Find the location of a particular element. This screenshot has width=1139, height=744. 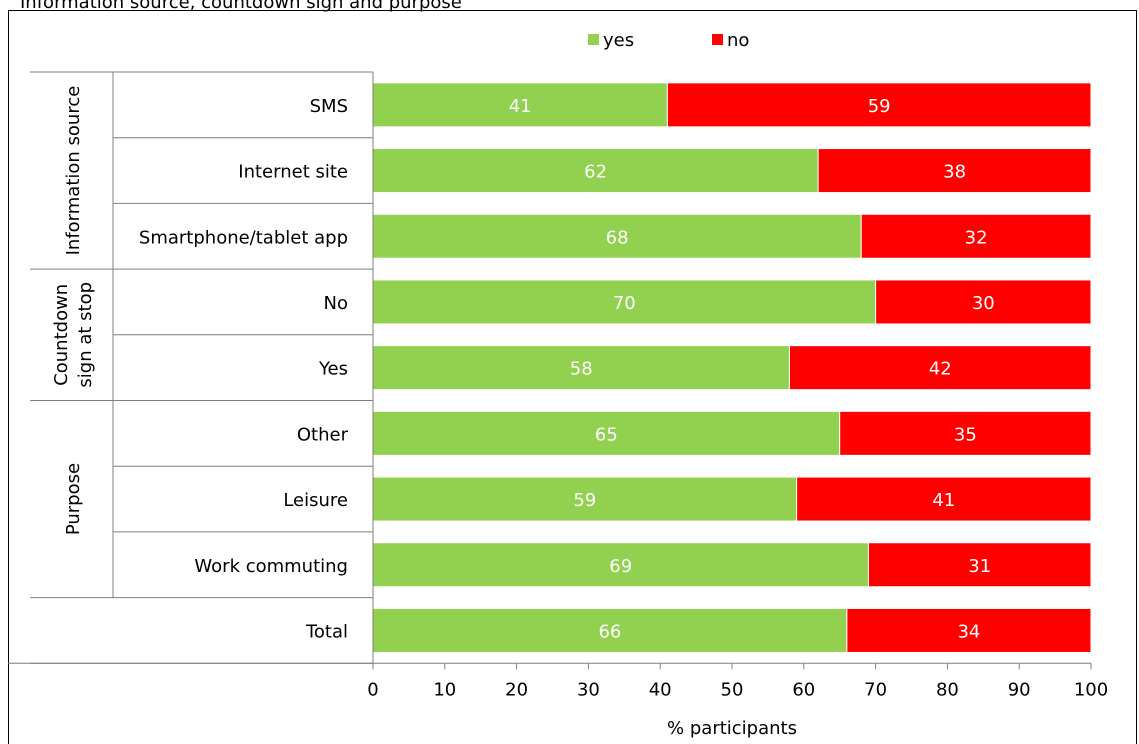

x-tick-label: 90 is located at coordinates (1019, 689).